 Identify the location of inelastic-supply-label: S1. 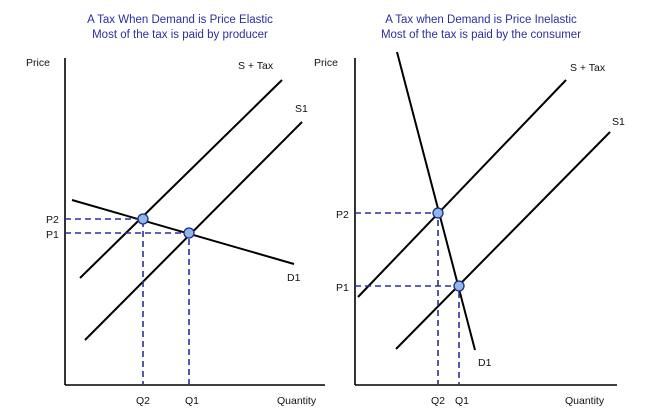
(618, 122).